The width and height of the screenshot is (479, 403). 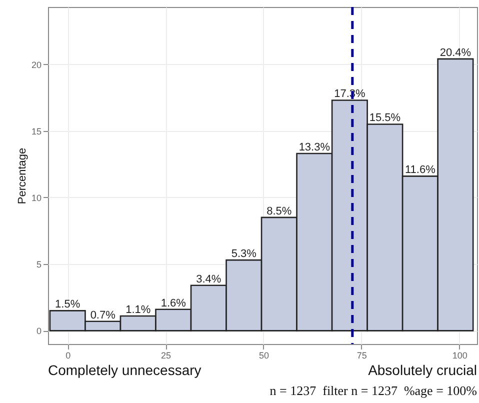 What do you see at coordinates (373, 391) in the screenshot?
I see `text: n = 1237 filter n = 1237 %age = 100%` at bounding box center [373, 391].